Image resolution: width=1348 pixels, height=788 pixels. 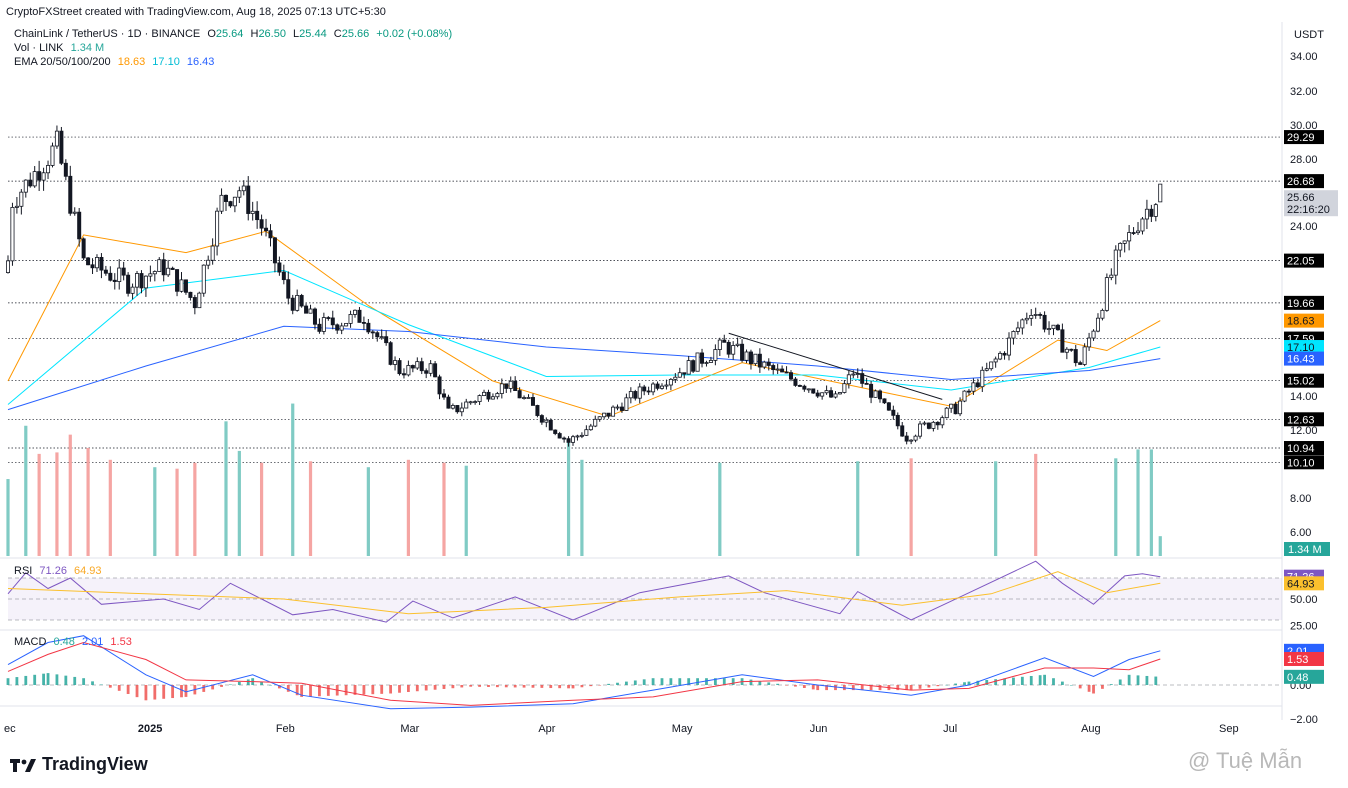 I want to click on ema50-line, so click(x=584, y=337).